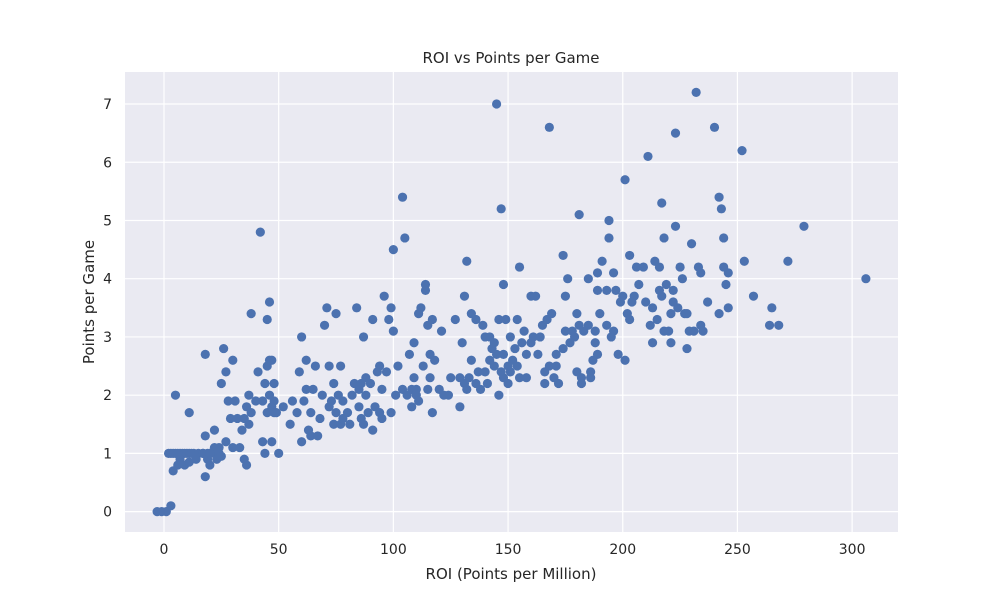 Image resolution: width=1000 pixels, height=600 pixels. I want to click on x-tick-label: 0, so click(164, 550).